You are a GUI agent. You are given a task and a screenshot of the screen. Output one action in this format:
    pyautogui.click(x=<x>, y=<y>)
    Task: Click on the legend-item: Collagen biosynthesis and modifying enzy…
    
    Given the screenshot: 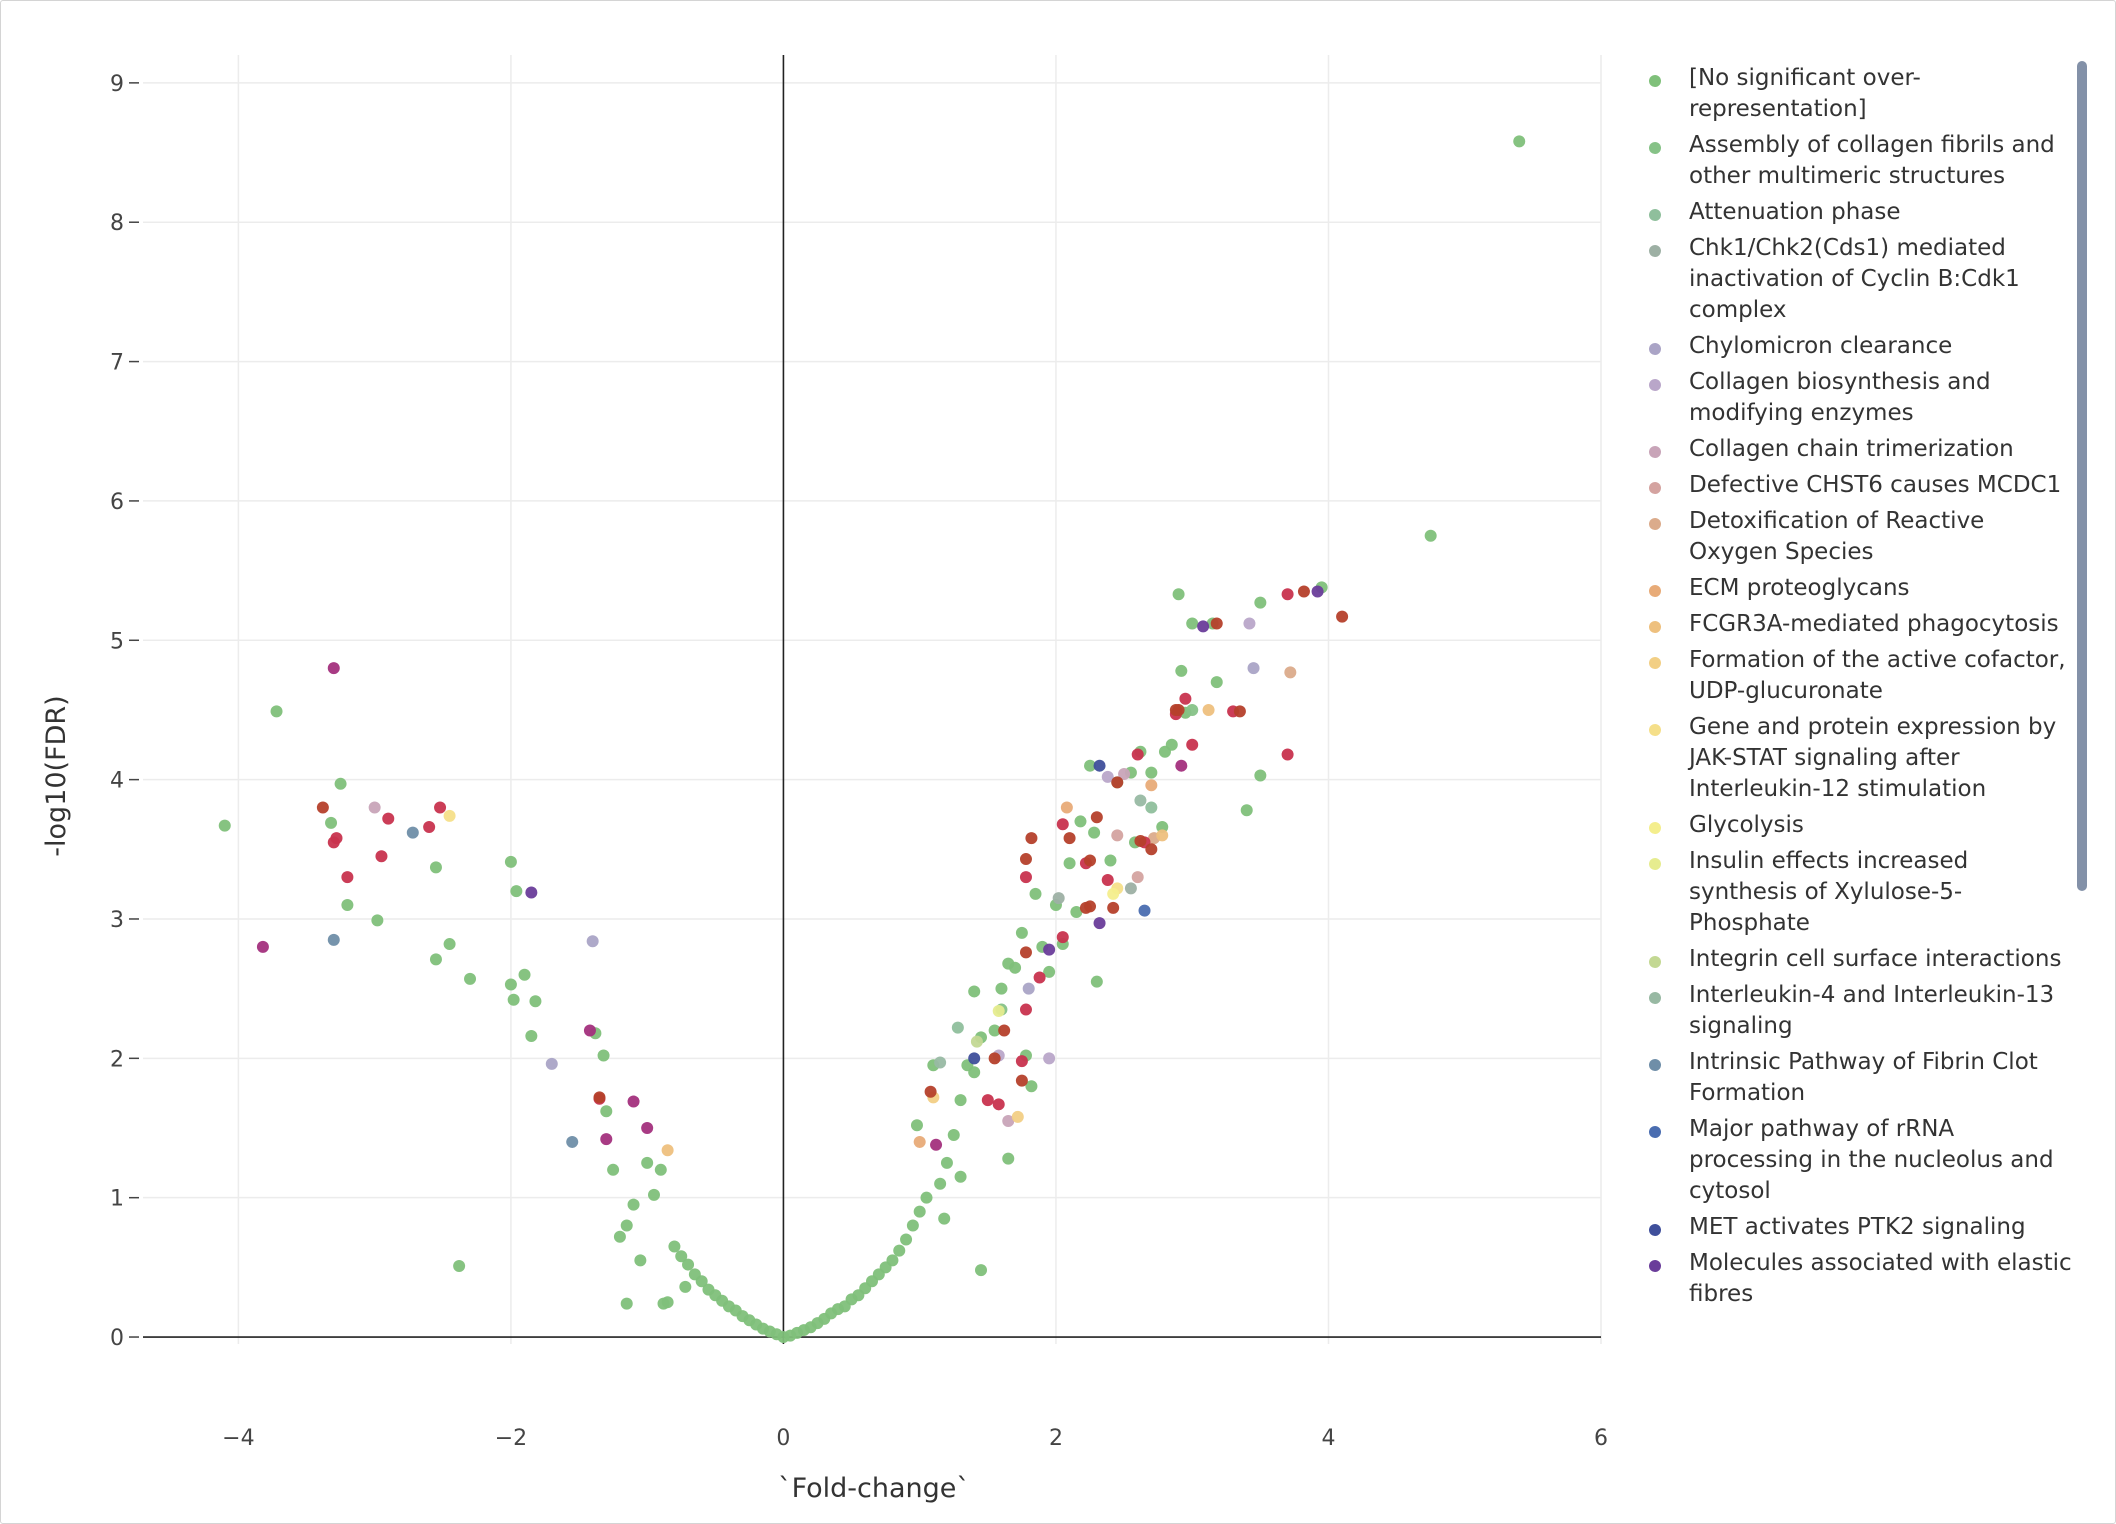 What is the action you would take?
    pyautogui.click(x=1864, y=398)
    